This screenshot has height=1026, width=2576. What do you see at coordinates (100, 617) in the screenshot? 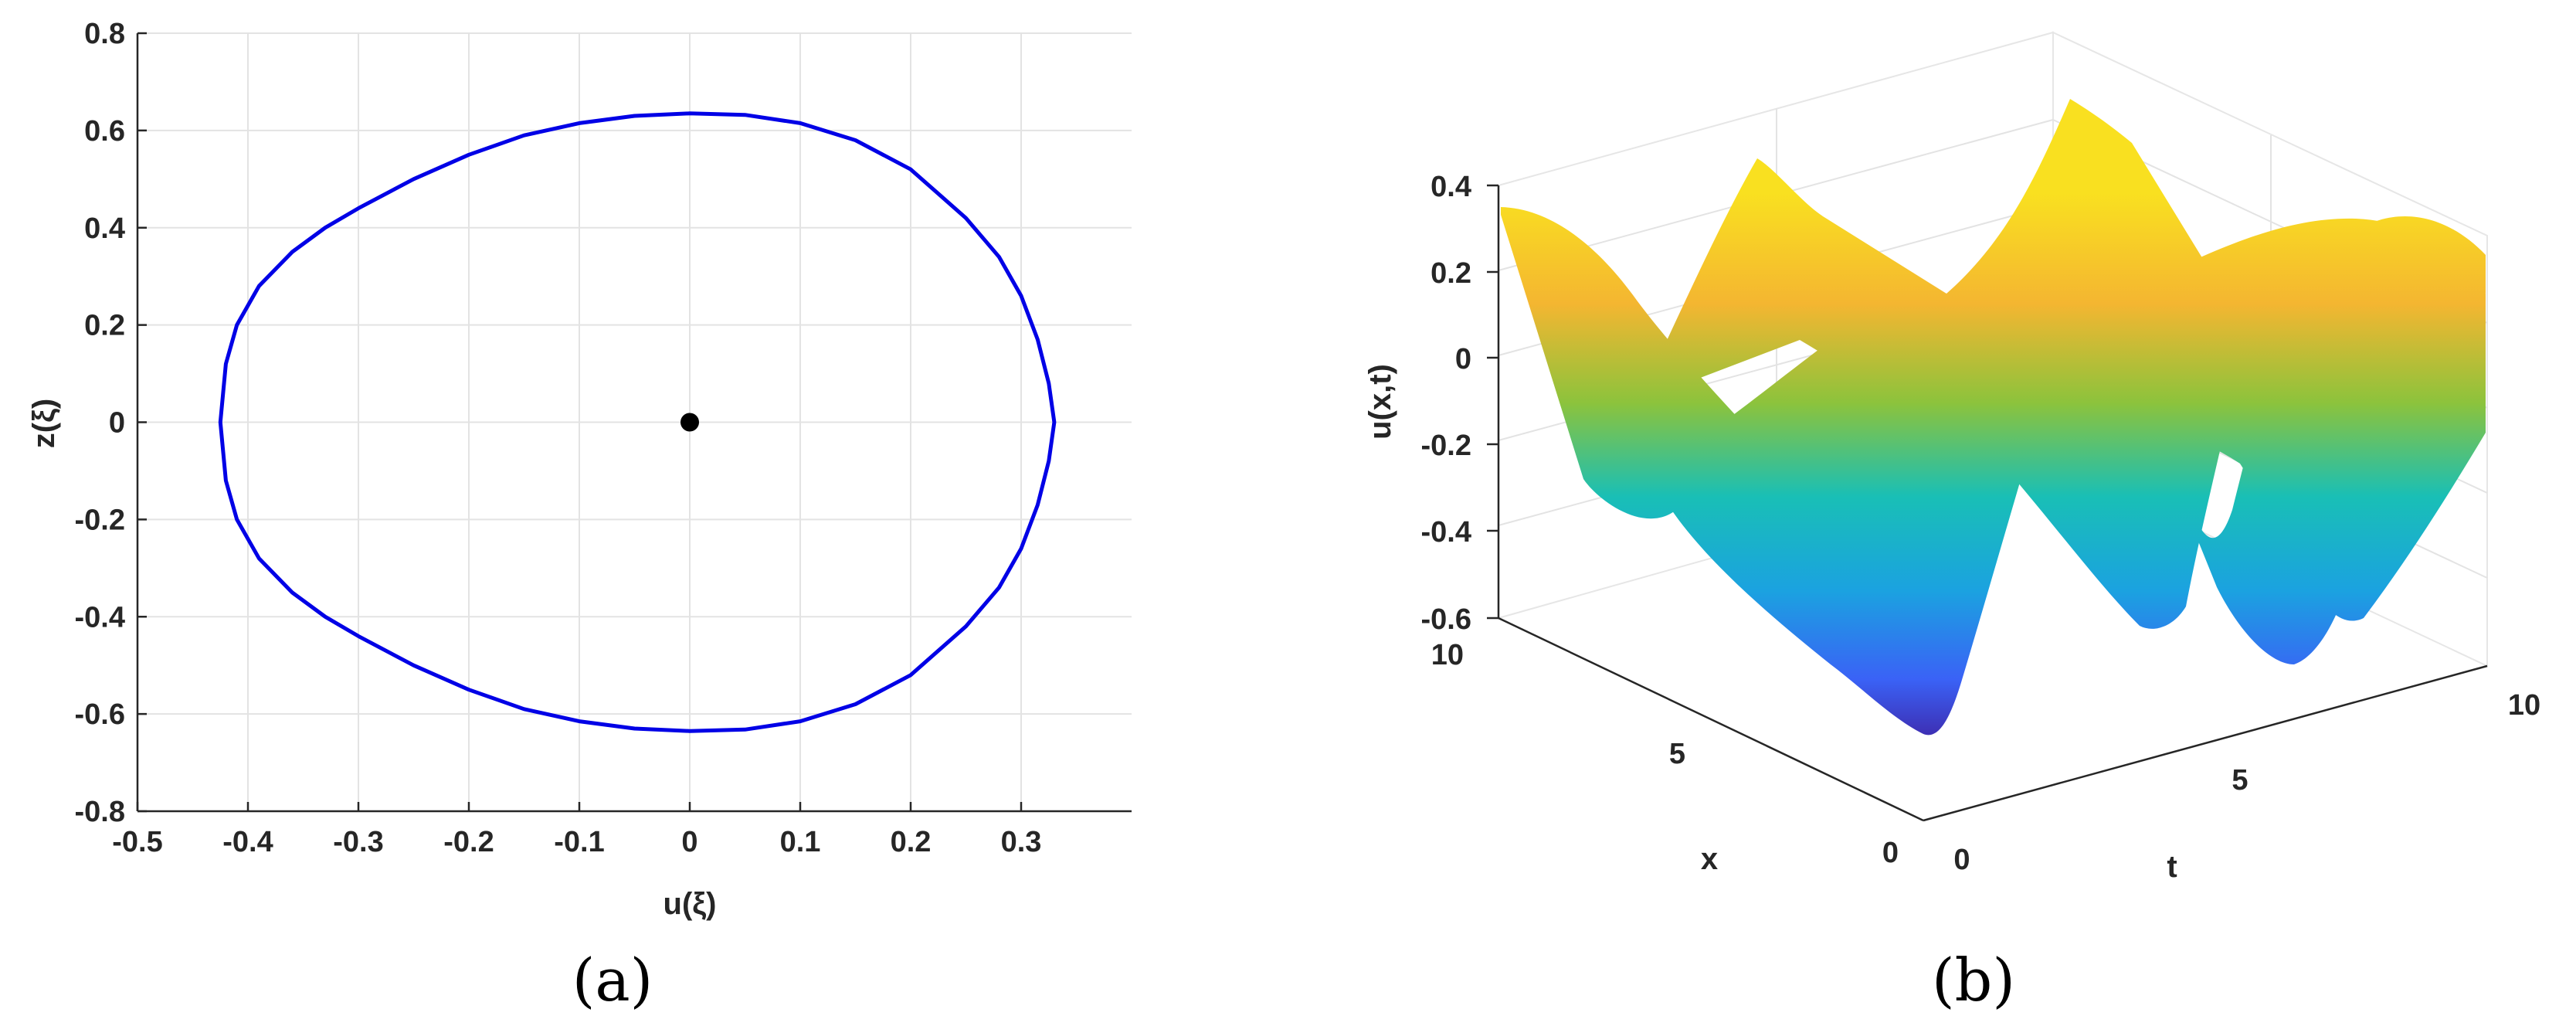
I see `panel-a-y-tick-label: -0.4` at bounding box center [100, 617].